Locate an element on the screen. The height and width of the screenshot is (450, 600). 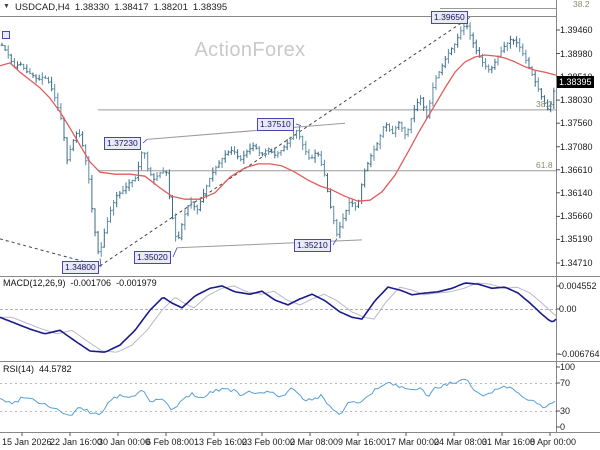
watermark: ActionForex is located at coordinates (250, 50).